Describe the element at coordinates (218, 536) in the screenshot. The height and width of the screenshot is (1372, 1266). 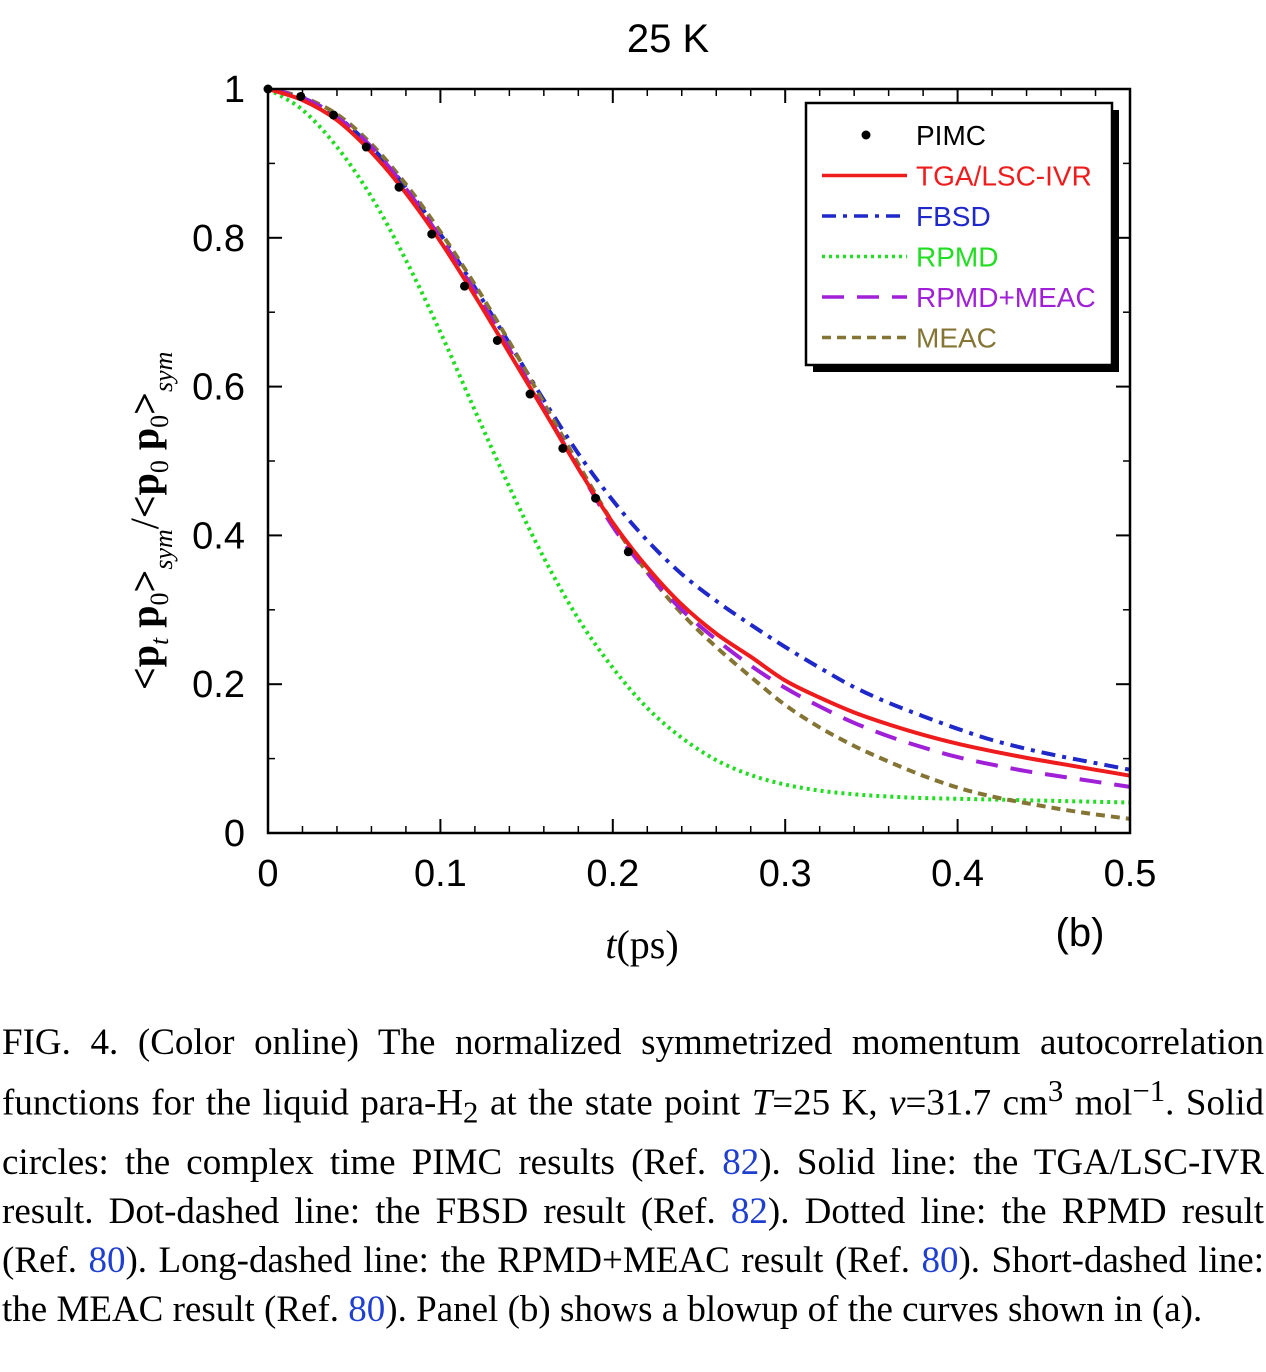
I see `y-tick-label: 0.4` at that location.